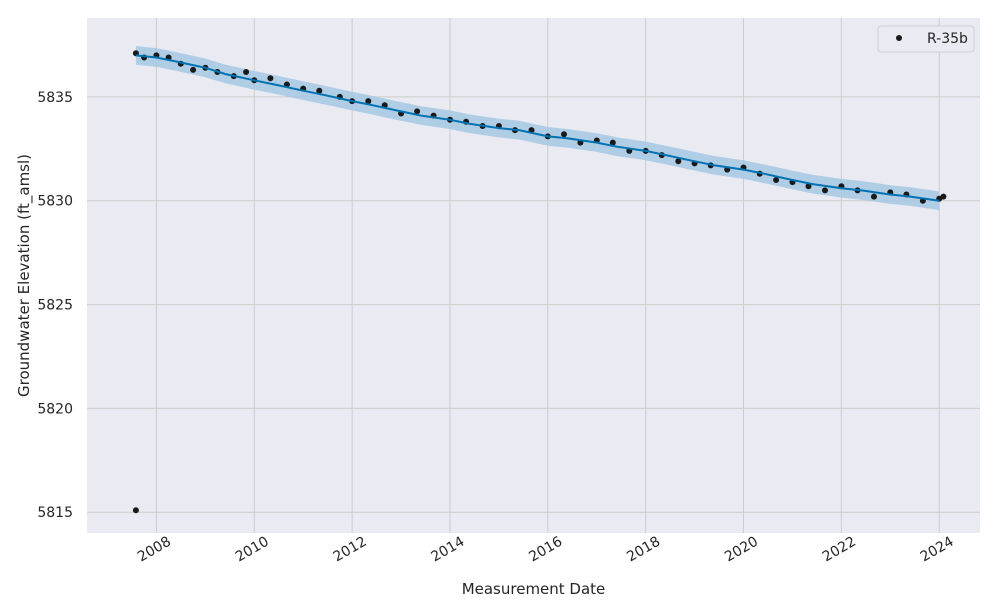 This screenshot has width=1000, height=600. Describe the element at coordinates (947, 39) in the screenshot. I see `legend-entry-label: R-35b` at that location.